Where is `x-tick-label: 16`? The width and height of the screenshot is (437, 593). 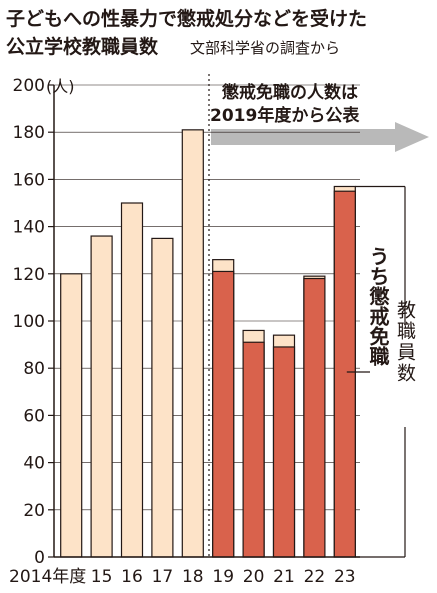 x-tick-label: 16 is located at coordinates (132, 577).